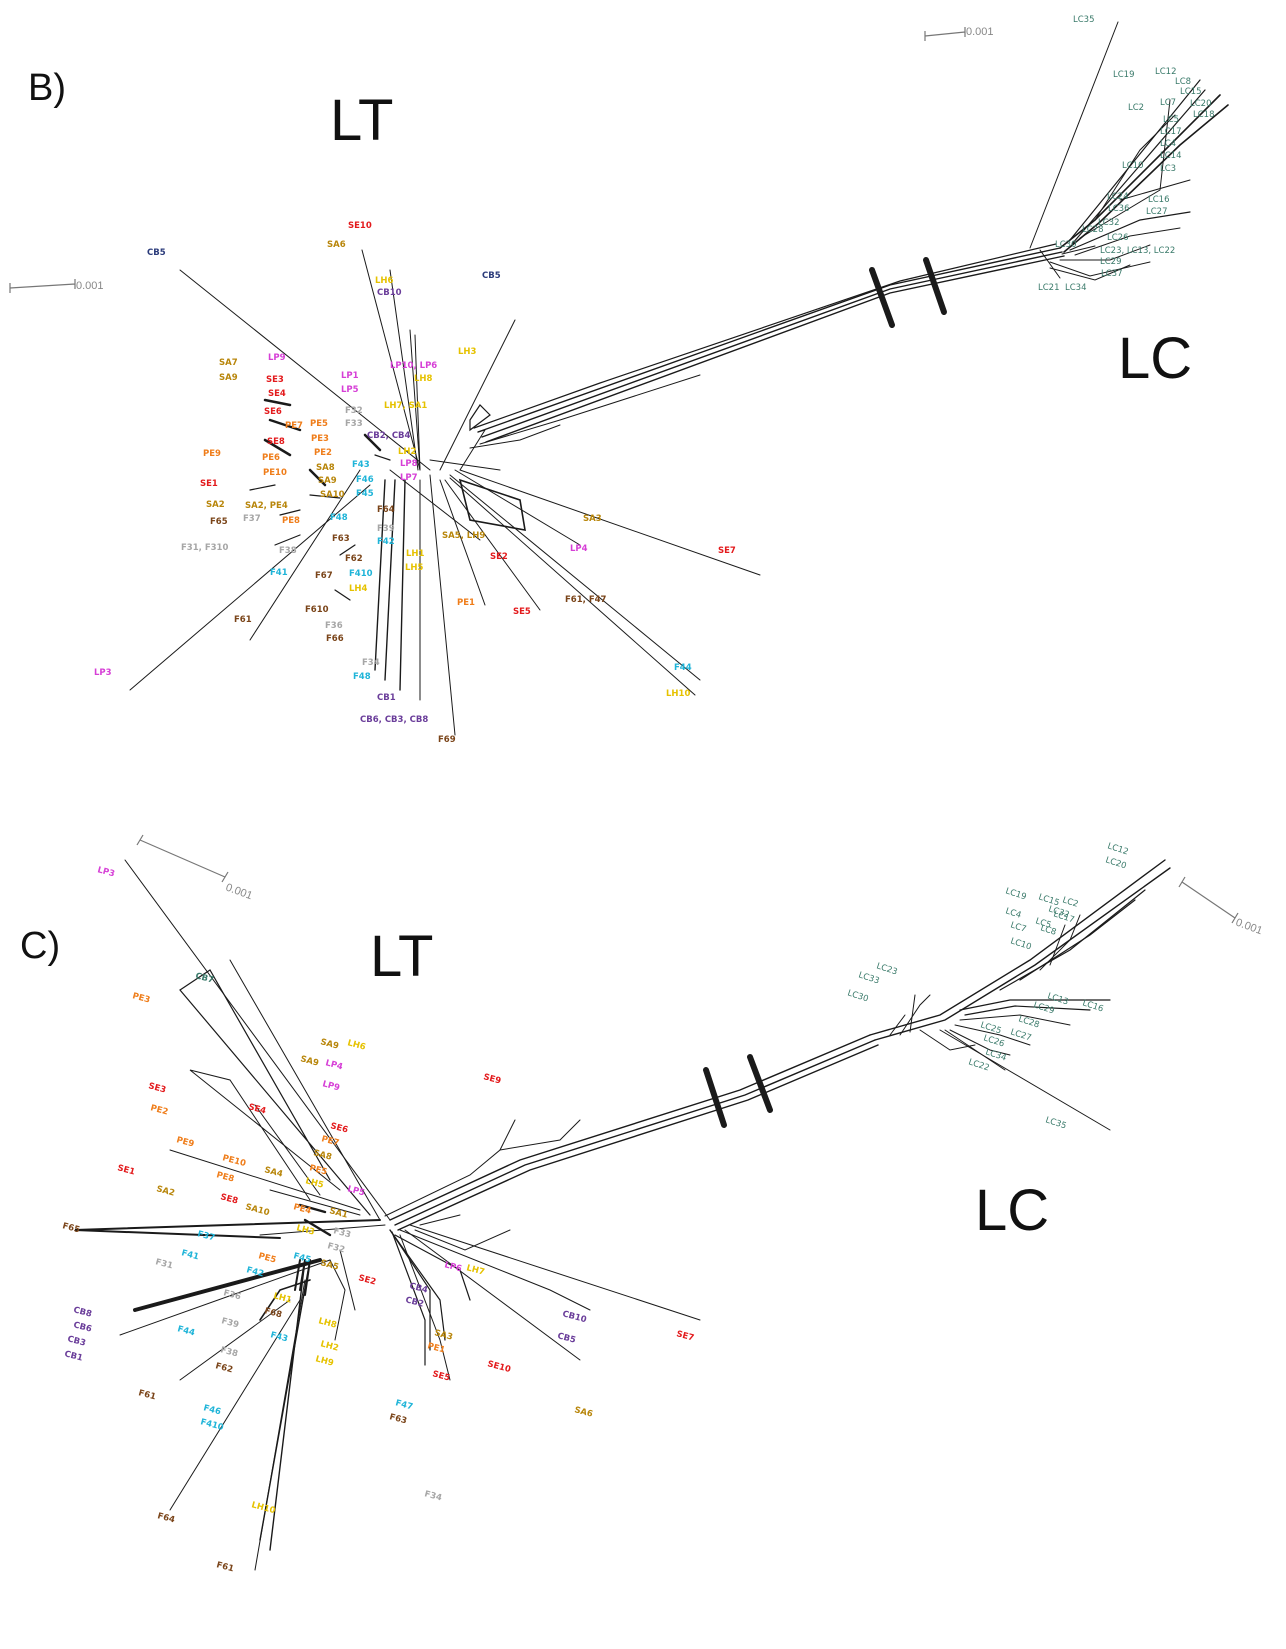  Describe the element at coordinates (332, 495) in the screenshot. I see `lt-taxon-label: SA10` at that location.